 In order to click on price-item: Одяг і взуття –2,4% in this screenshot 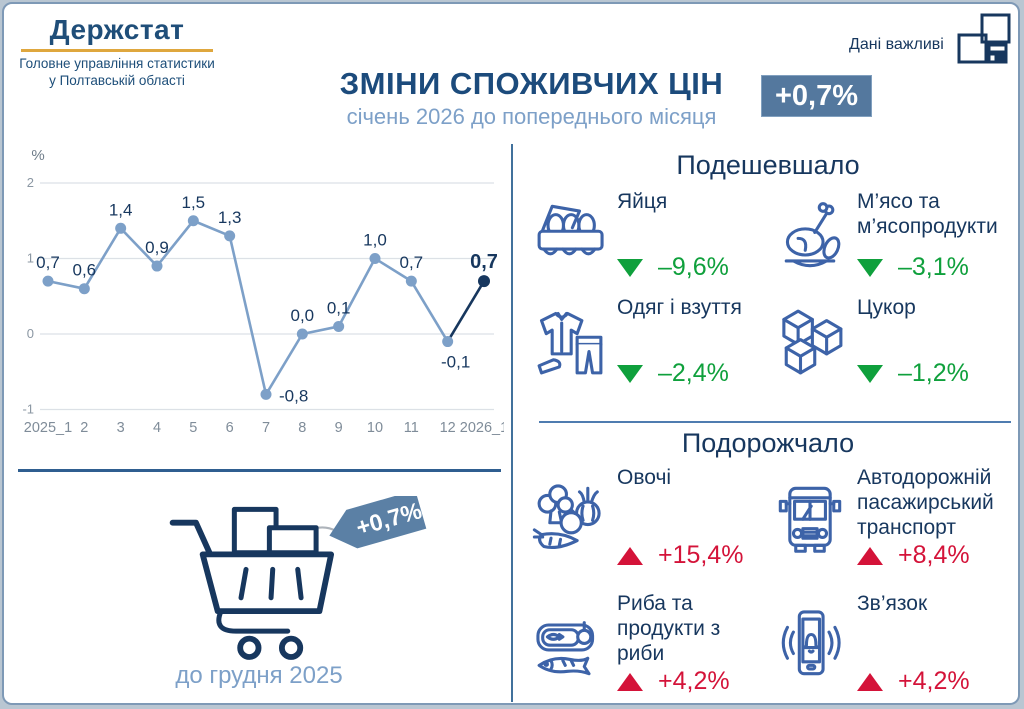, I will do `click(648, 342)`.